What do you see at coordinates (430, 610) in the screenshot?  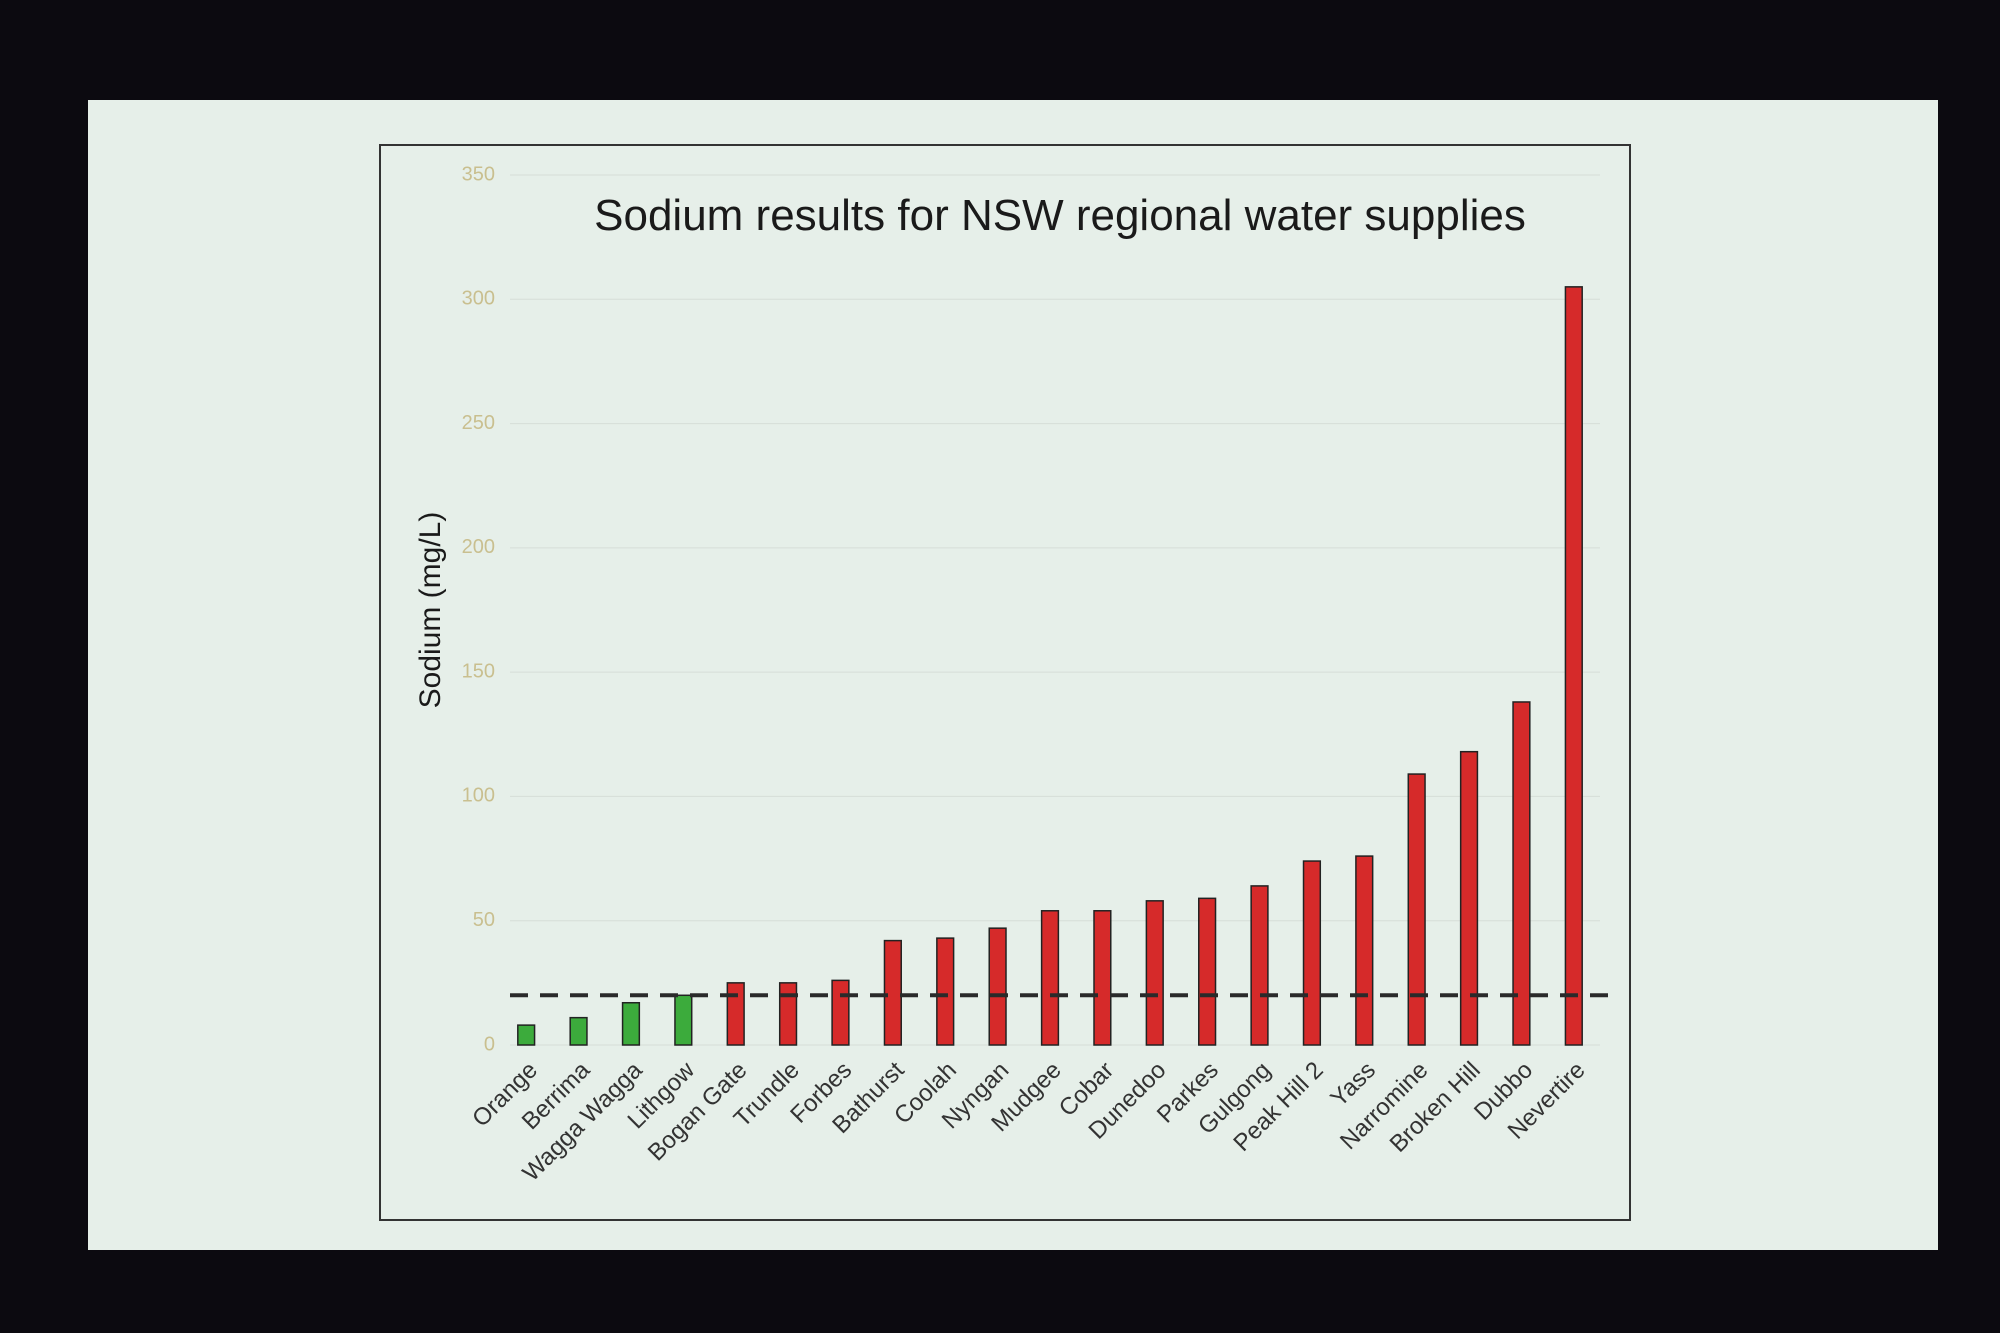 I see `y-axis-label: Sodium (mg/L)` at bounding box center [430, 610].